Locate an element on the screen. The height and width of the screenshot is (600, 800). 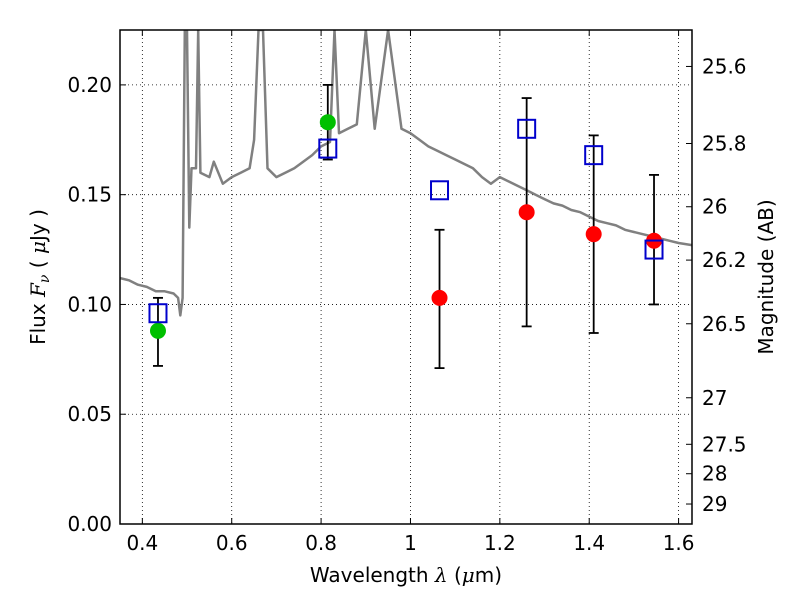
y-tick-labels: 0.00 0.05 0.10 0.15 0.20 is located at coordinates (89, 304).